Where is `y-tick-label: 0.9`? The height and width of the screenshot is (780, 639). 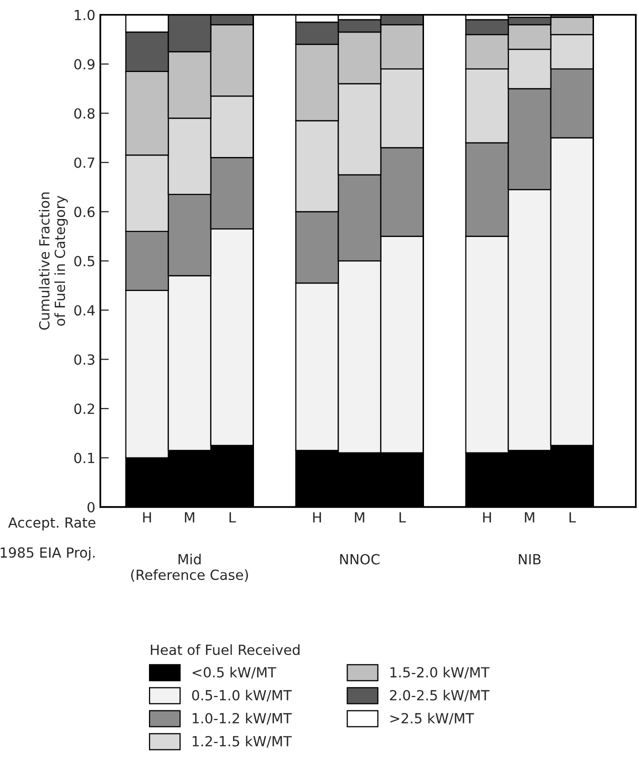 y-tick-label: 0.9 is located at coordinates (84, 64).